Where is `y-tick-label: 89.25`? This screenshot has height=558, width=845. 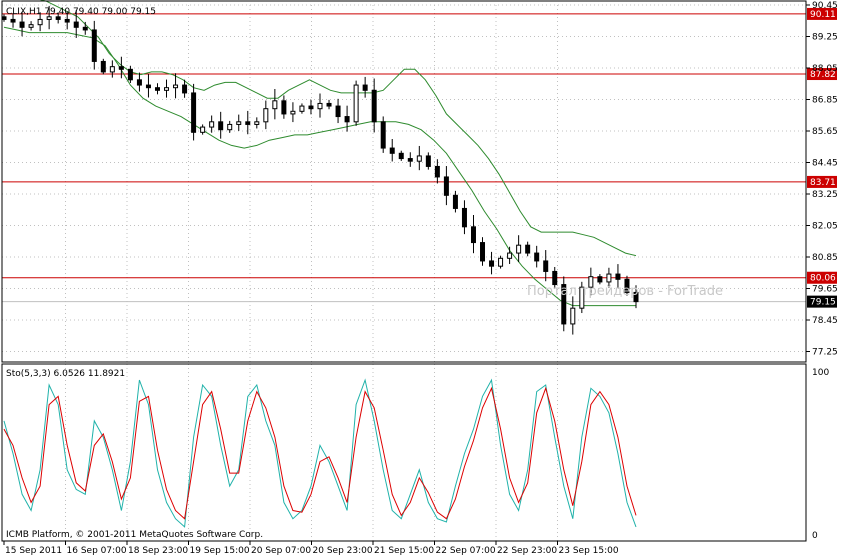
y-tick-label: 89.25 is located at coordinates (825, 38).